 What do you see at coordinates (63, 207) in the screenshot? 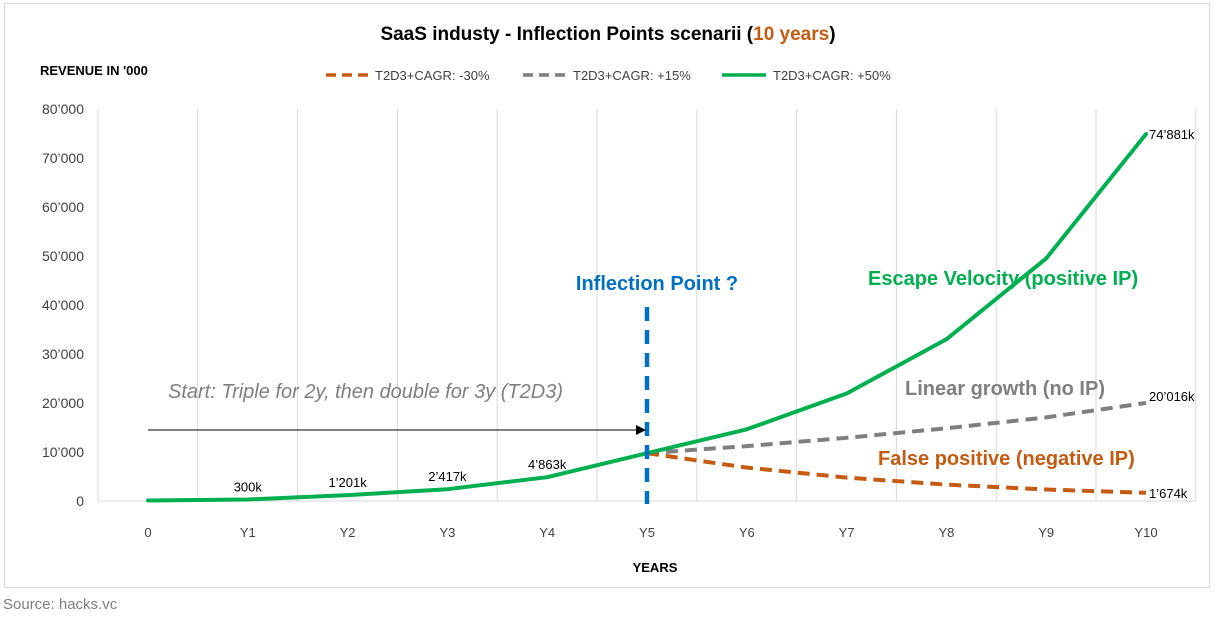
I see `y-tick-label: 60’000` at bounding box center [63, 207].